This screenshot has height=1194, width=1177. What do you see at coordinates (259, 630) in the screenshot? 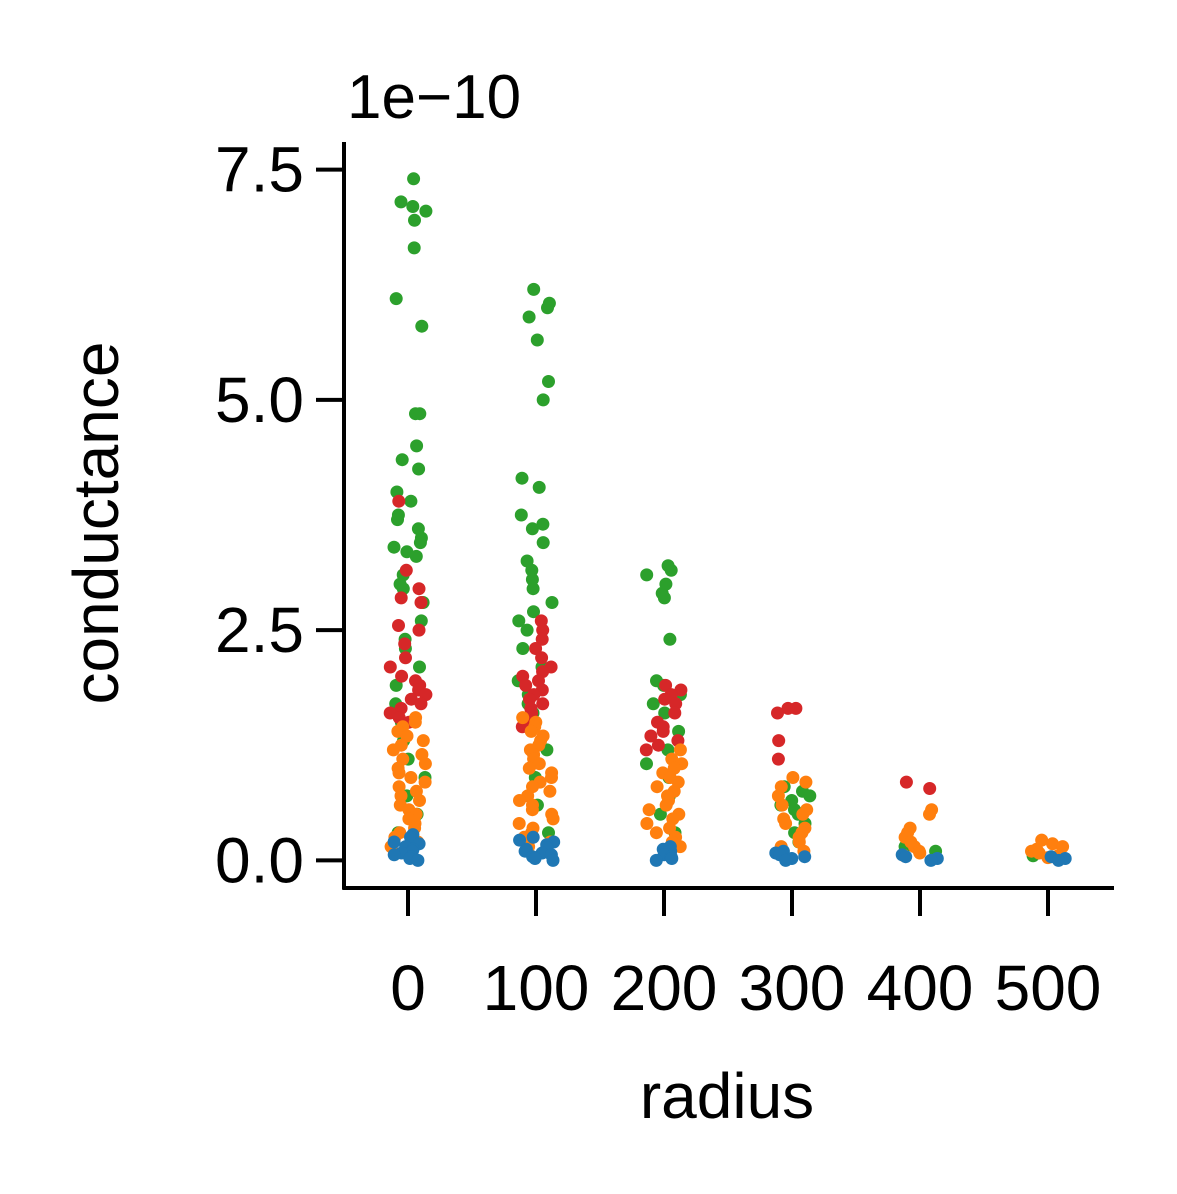
I see `y-tick-label: 2.5` at bounding box center [259, 630].